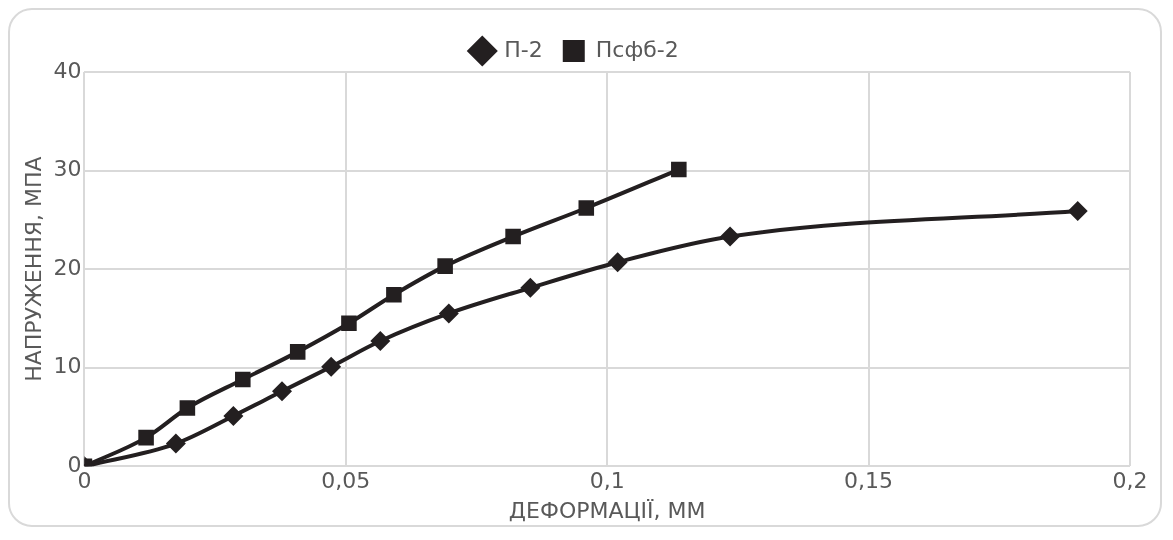 The height and width of the screenshot is (540, 1173). I want to click on legend-label: Псфб-2, so click(637, 49).